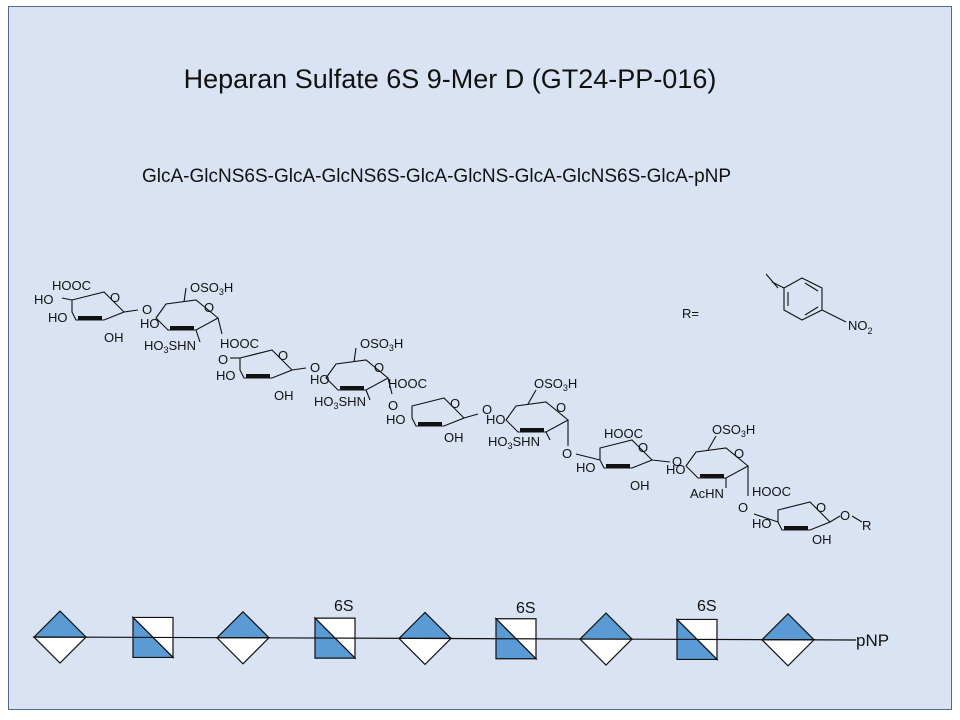  Describe the element at coordinates (622, 459) in the screenshot. I see `ring-glca-4: HOOC O HO OH O O` at that location.